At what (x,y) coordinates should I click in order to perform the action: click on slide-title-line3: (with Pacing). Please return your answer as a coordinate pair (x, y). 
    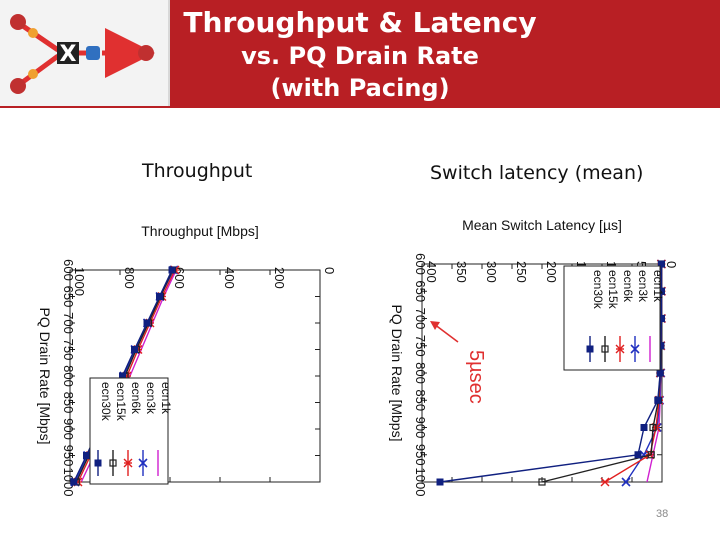
    Looking at the image, I should click on (360, 88).